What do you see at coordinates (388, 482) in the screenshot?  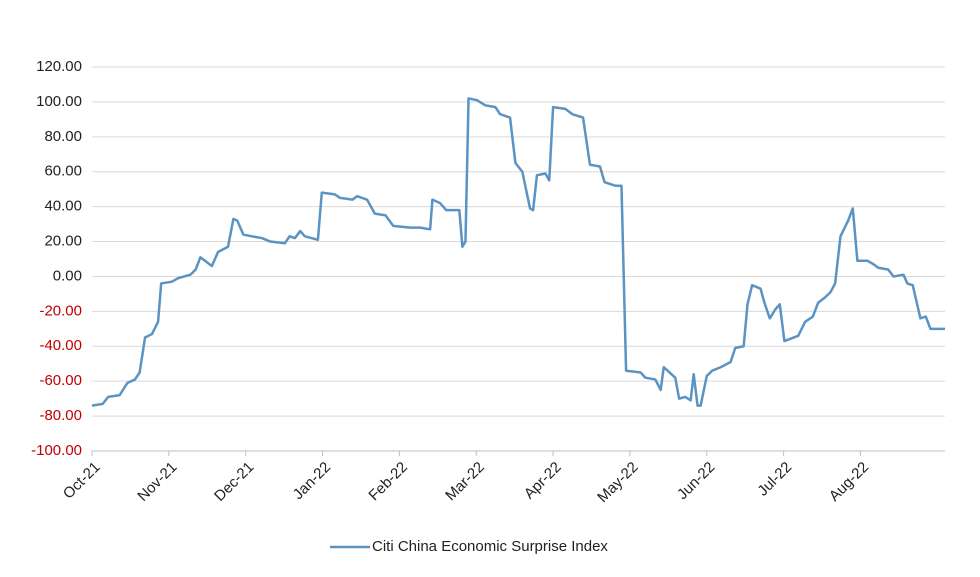 I see `x-tick-label: Feb-22` at bounding box center [388, 482].